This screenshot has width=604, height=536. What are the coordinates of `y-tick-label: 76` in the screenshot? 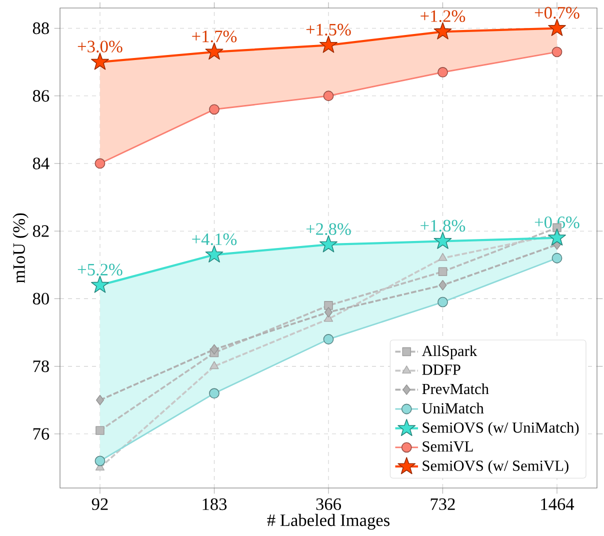 It's located at (41, 434).